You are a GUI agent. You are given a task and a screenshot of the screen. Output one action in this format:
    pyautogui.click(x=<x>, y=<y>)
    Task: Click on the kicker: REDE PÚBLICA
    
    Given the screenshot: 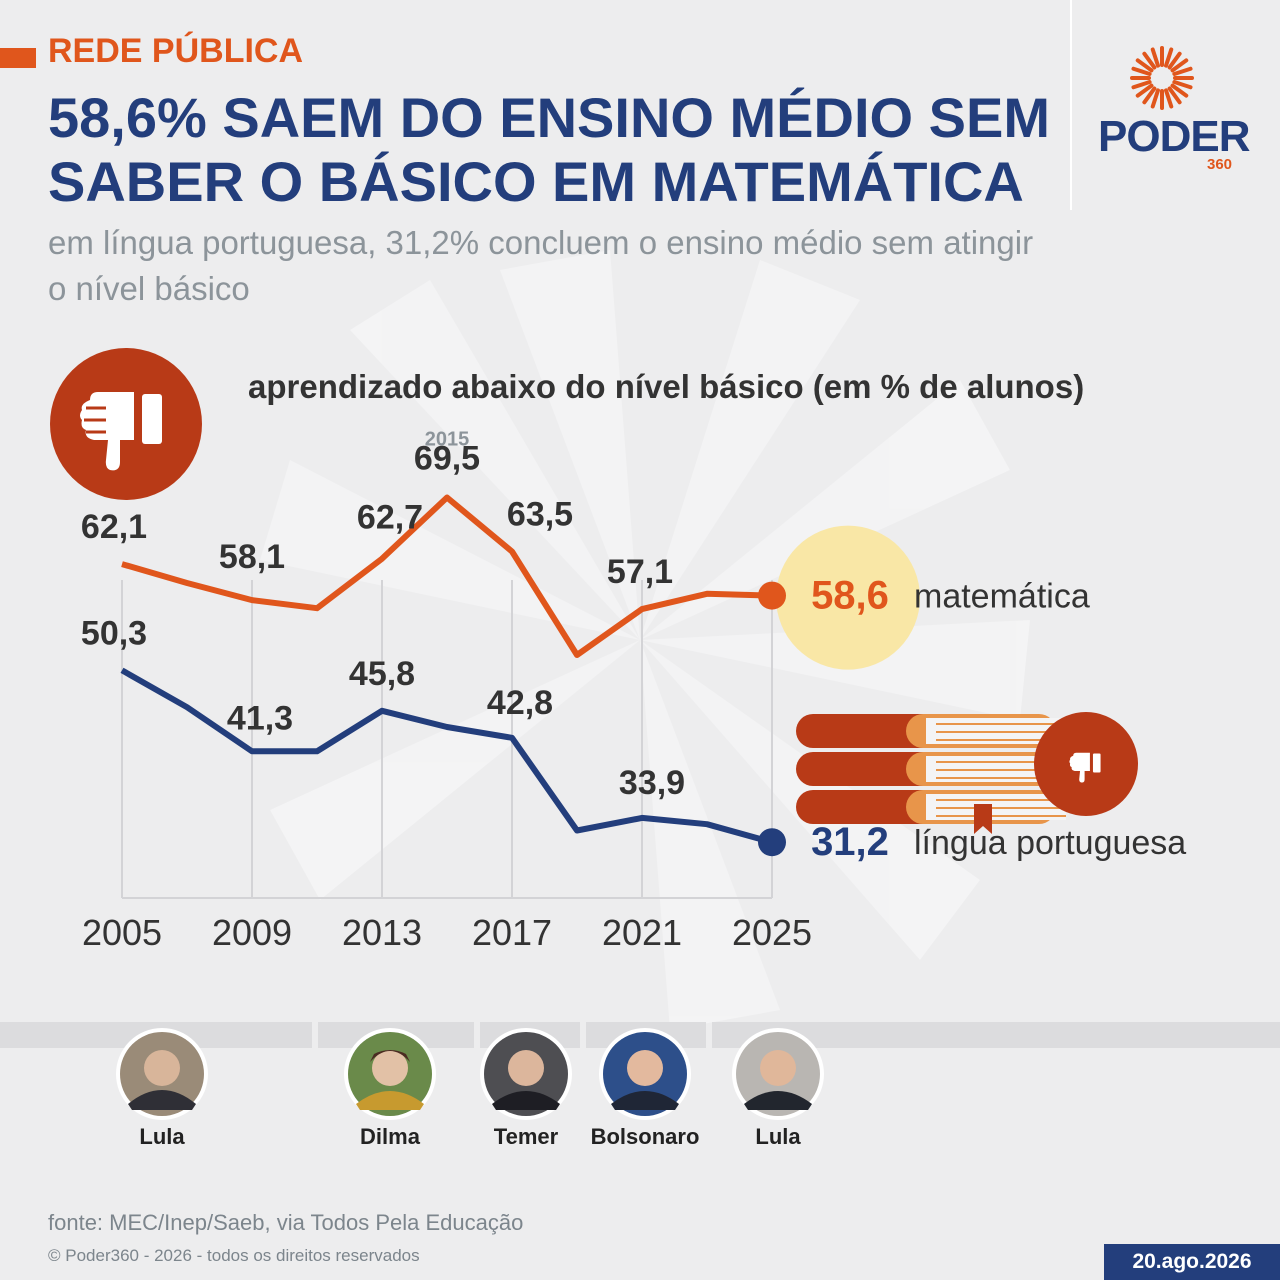 What is the action you would take?
    pyautogui.click(x=176, y=51)
    